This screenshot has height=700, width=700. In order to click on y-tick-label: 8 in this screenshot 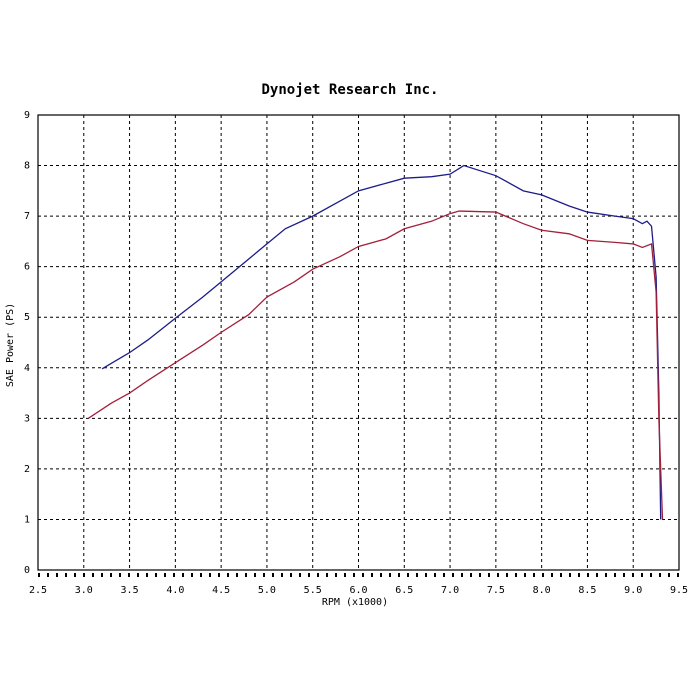, I will do `click(27, 166)`.